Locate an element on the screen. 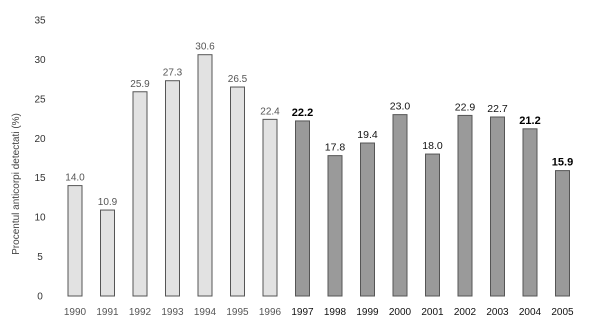 The height and width of the screenshot is (323, 609). y-tick-label: 20 is located at coordinates (40, 139).